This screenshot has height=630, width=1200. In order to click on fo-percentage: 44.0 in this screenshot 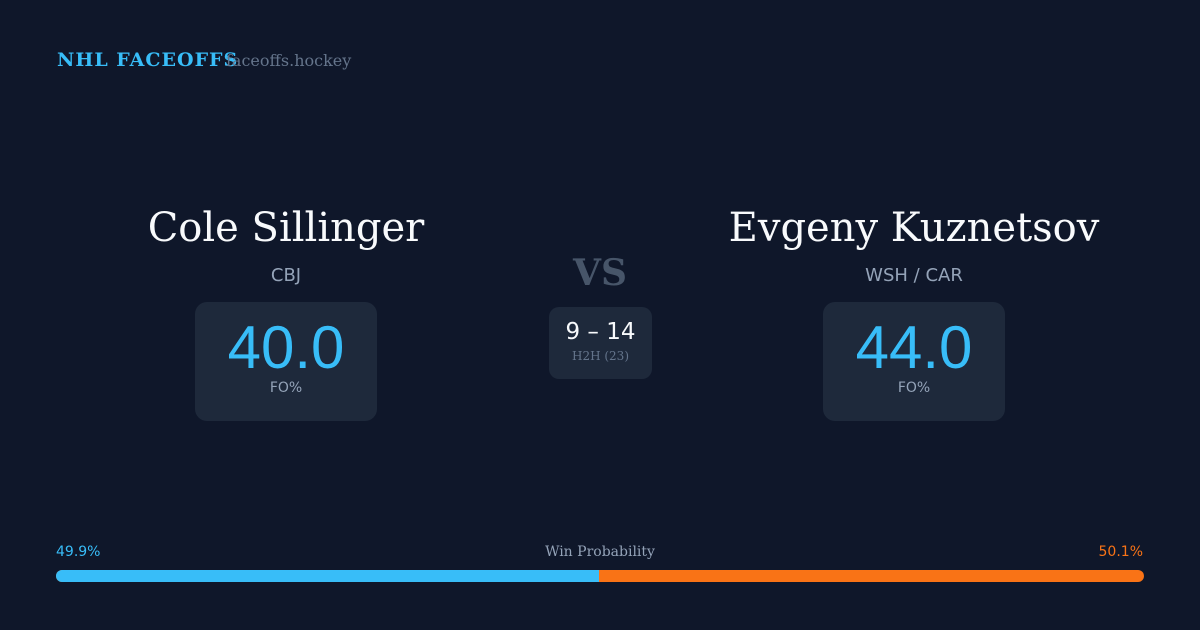, I will do `click(914, 347)`.